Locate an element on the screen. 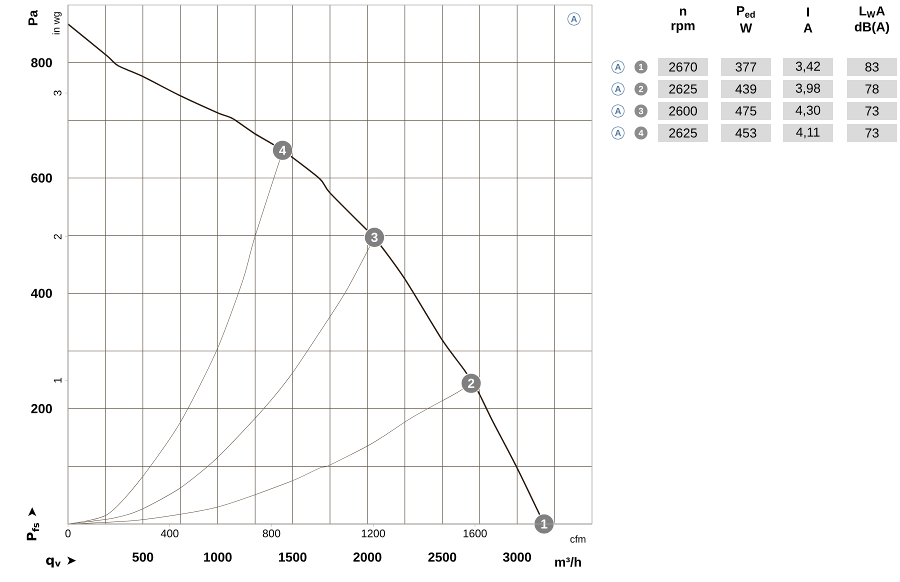  x2-tick-label: 800 is located at coordinates (271, 534).